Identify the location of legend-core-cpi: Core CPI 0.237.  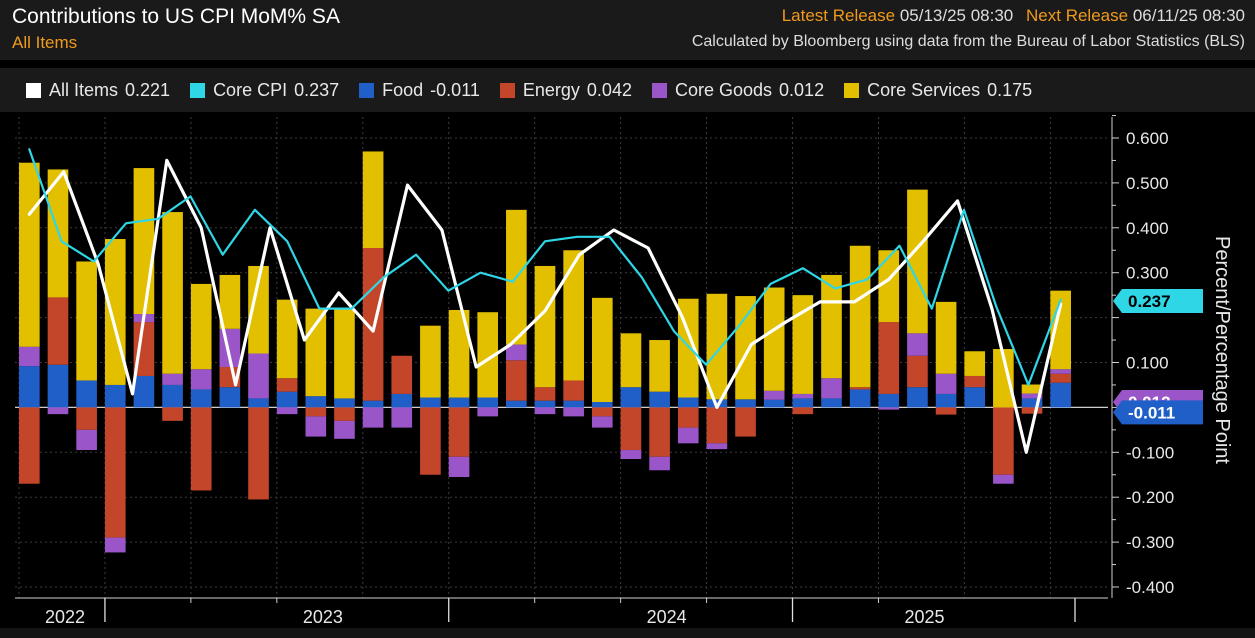
(264, 90).